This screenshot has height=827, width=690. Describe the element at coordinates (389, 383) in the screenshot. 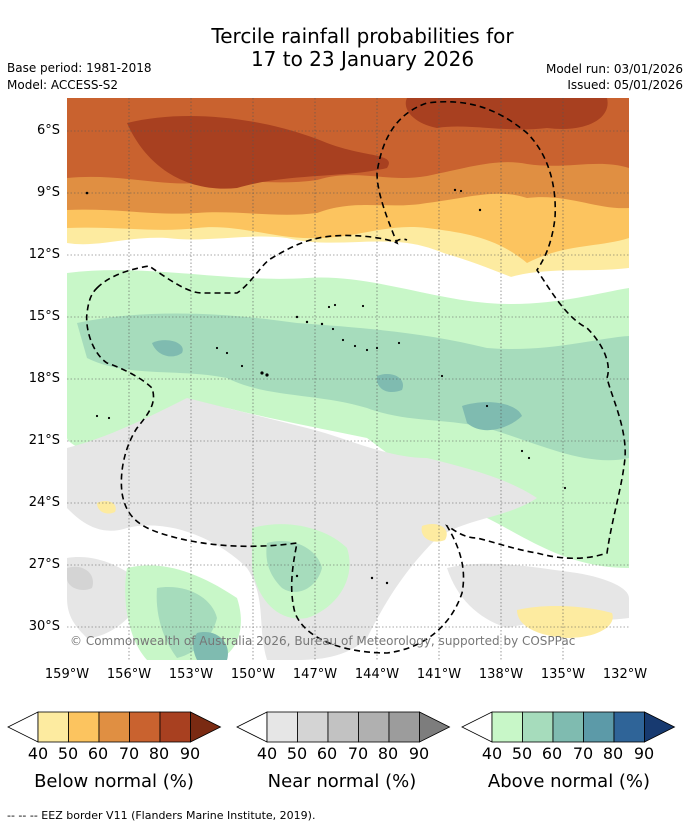

I see `above-normal-patch-60-b` at that location.